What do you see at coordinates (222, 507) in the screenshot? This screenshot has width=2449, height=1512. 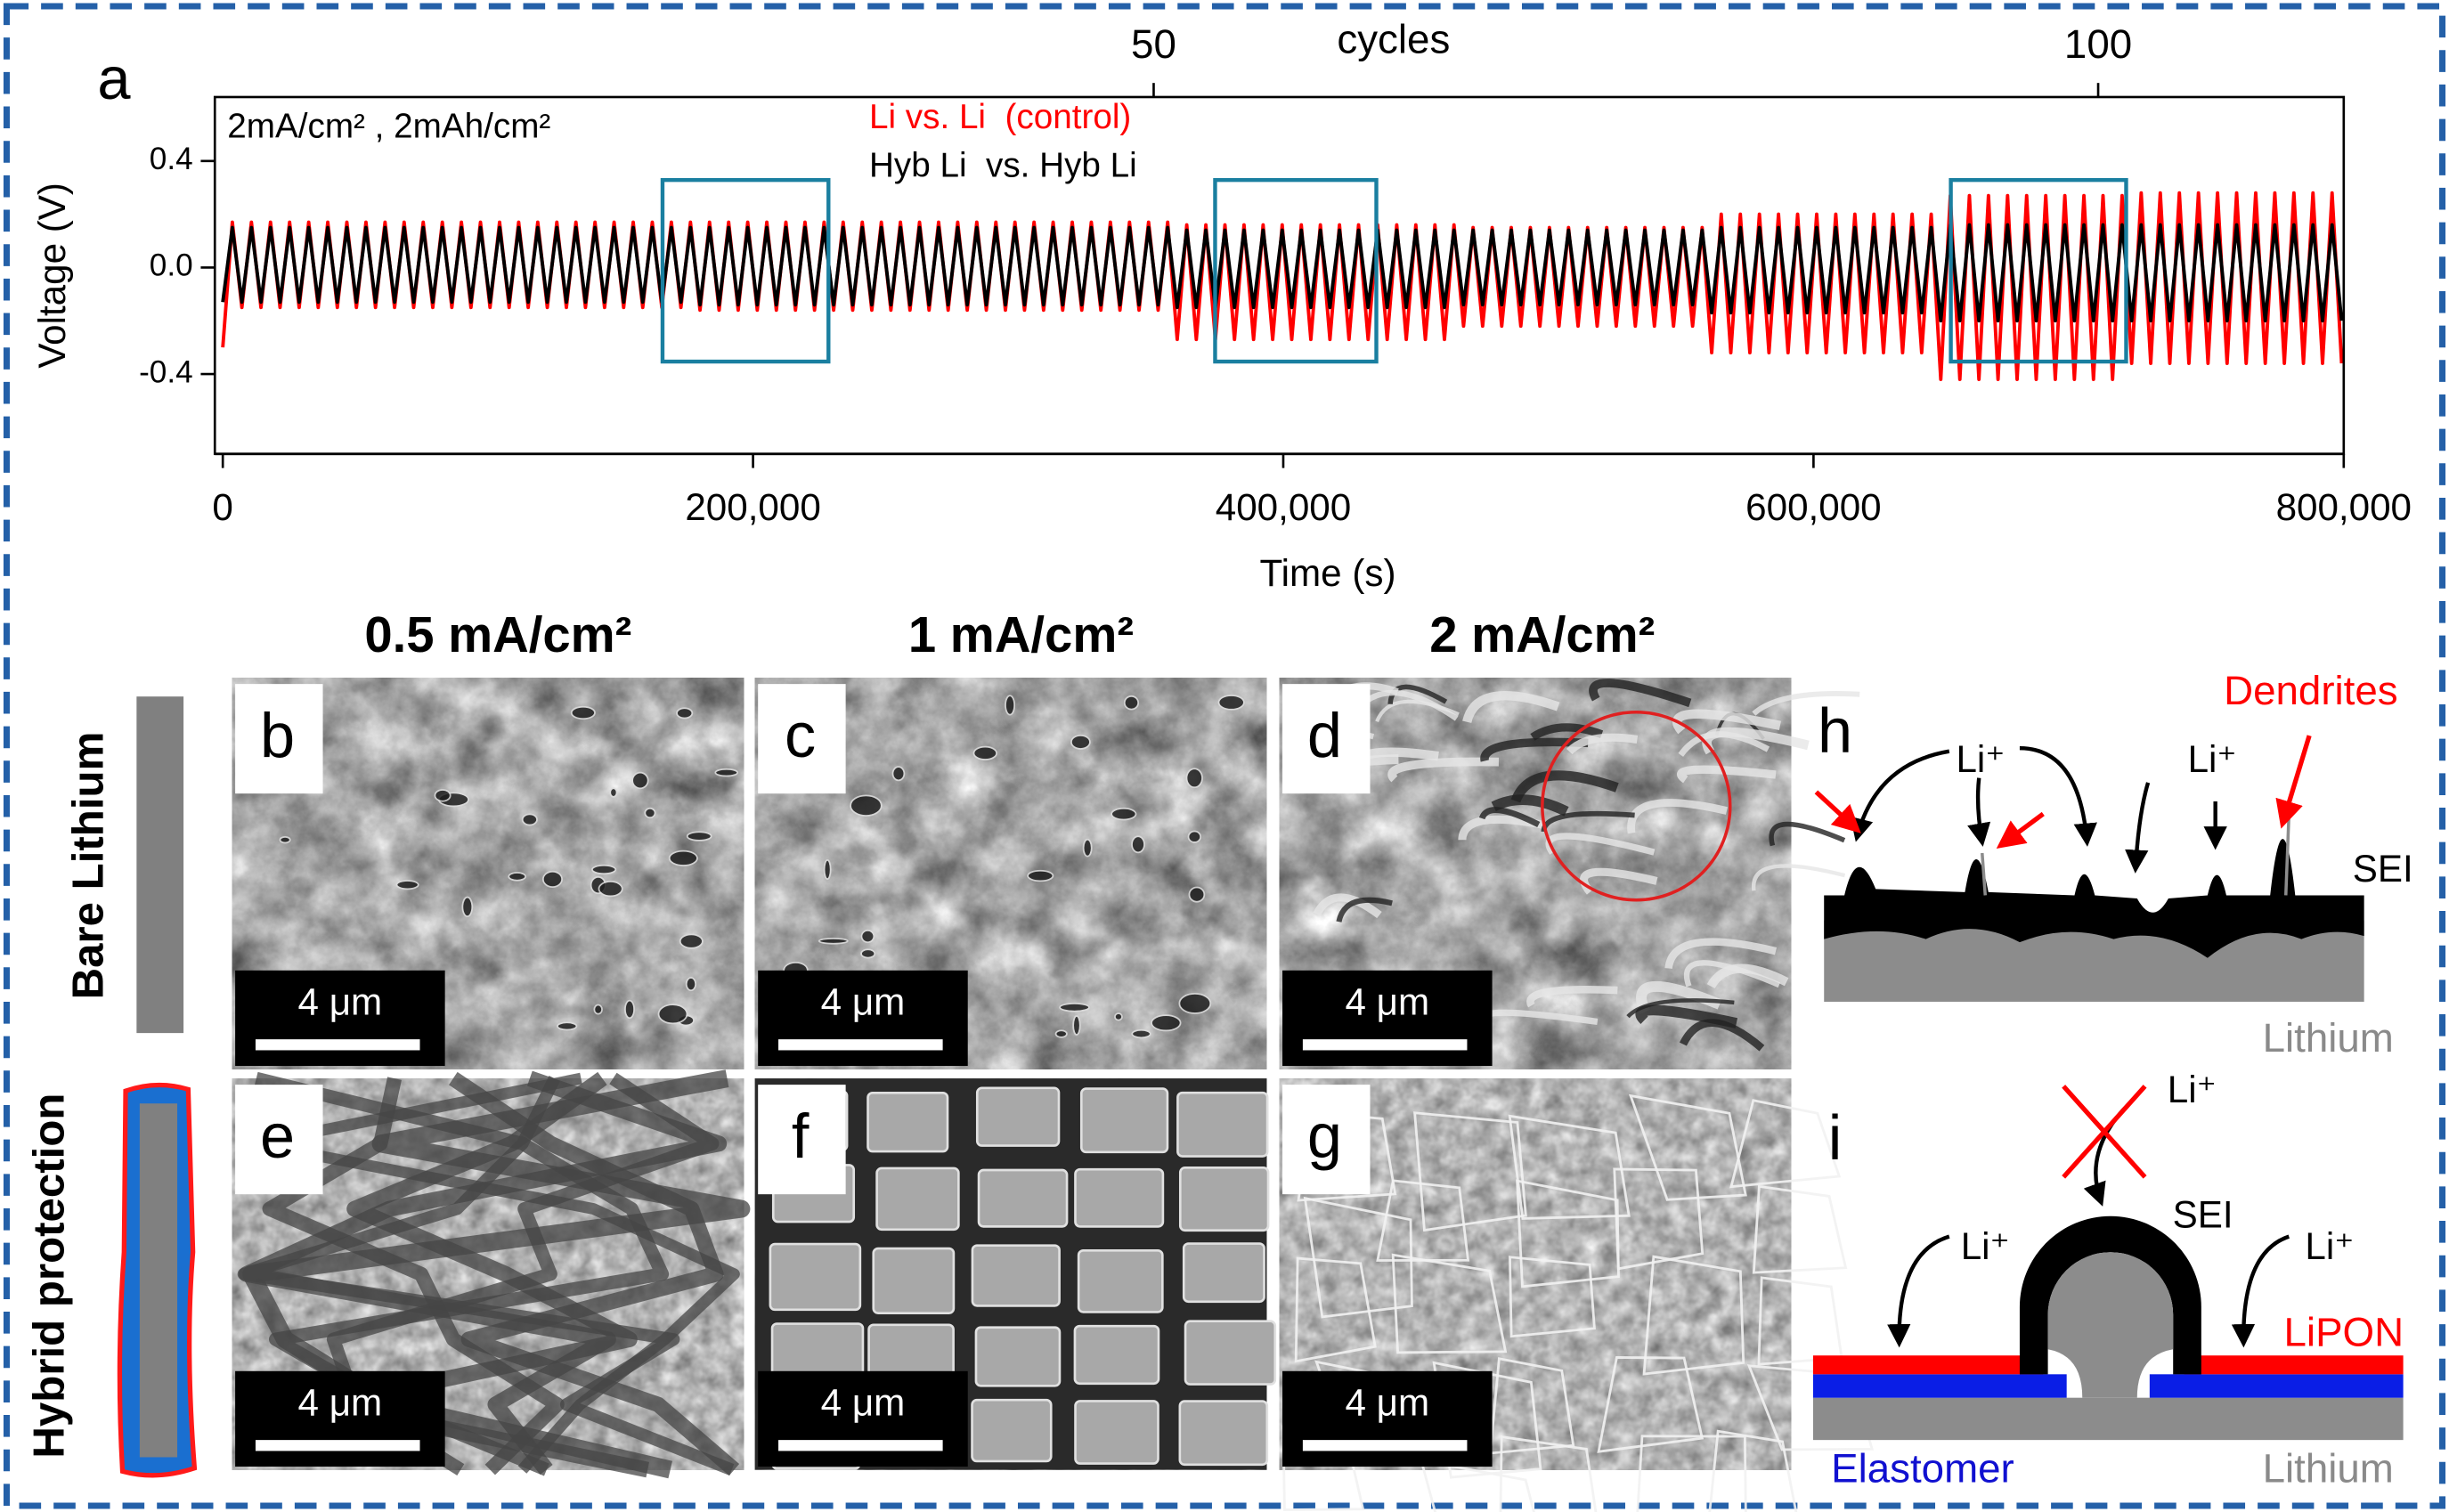 I see `x-tick-label: 0` at bounding box center [222, 507].